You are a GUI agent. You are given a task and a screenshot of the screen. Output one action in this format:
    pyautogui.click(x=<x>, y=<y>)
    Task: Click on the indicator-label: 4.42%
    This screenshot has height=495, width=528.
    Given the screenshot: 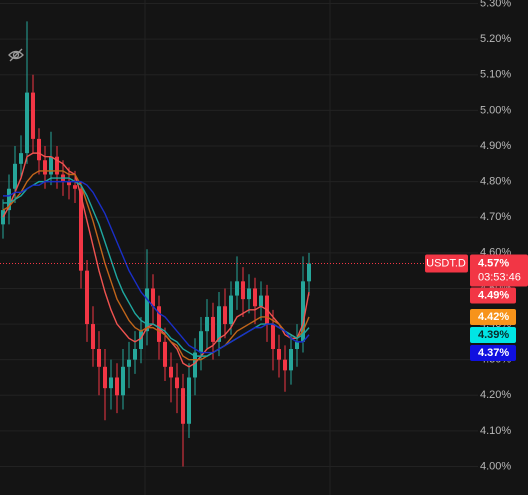 What is the action you would take?
    pyautogui.click(x=493, y=317)
    